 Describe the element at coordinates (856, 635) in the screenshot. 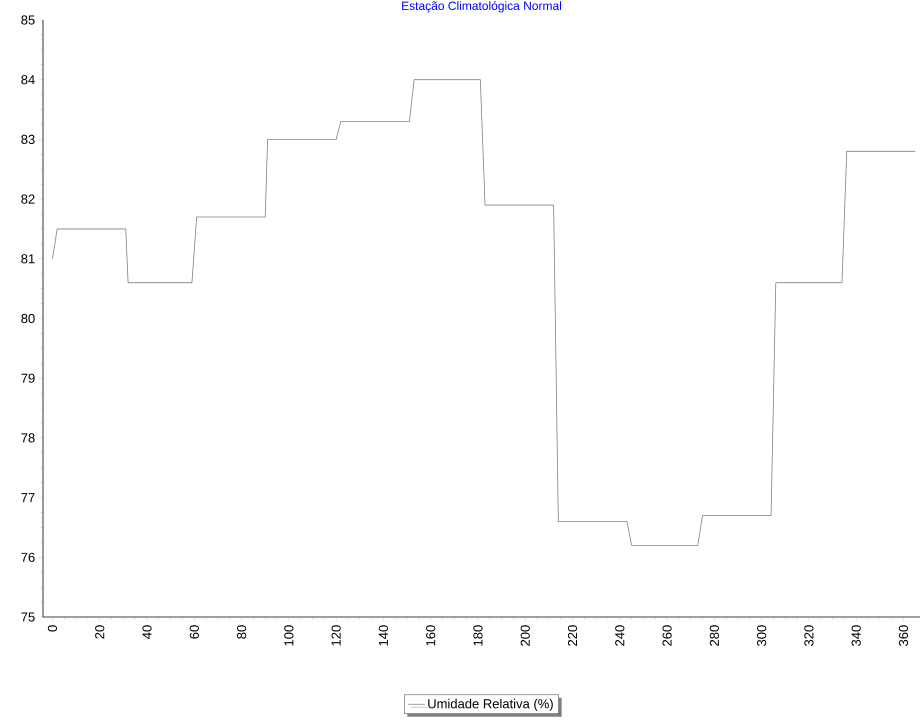

I see `x-tick-label: 340` at that location.